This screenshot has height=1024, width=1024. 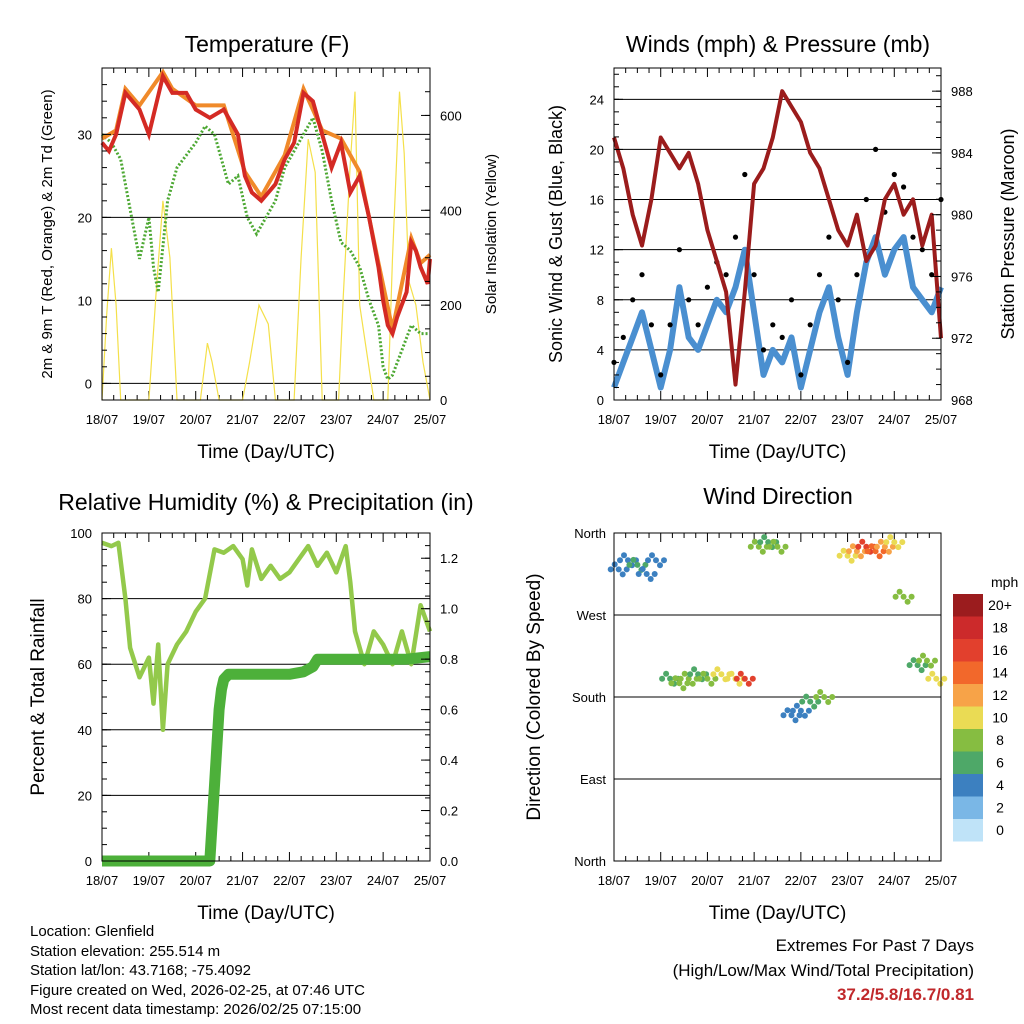 What do you see at coordinates (754, 419) in the screenshot?
I see `x-tick-label: 21/07` at bounding box center [754, 419].